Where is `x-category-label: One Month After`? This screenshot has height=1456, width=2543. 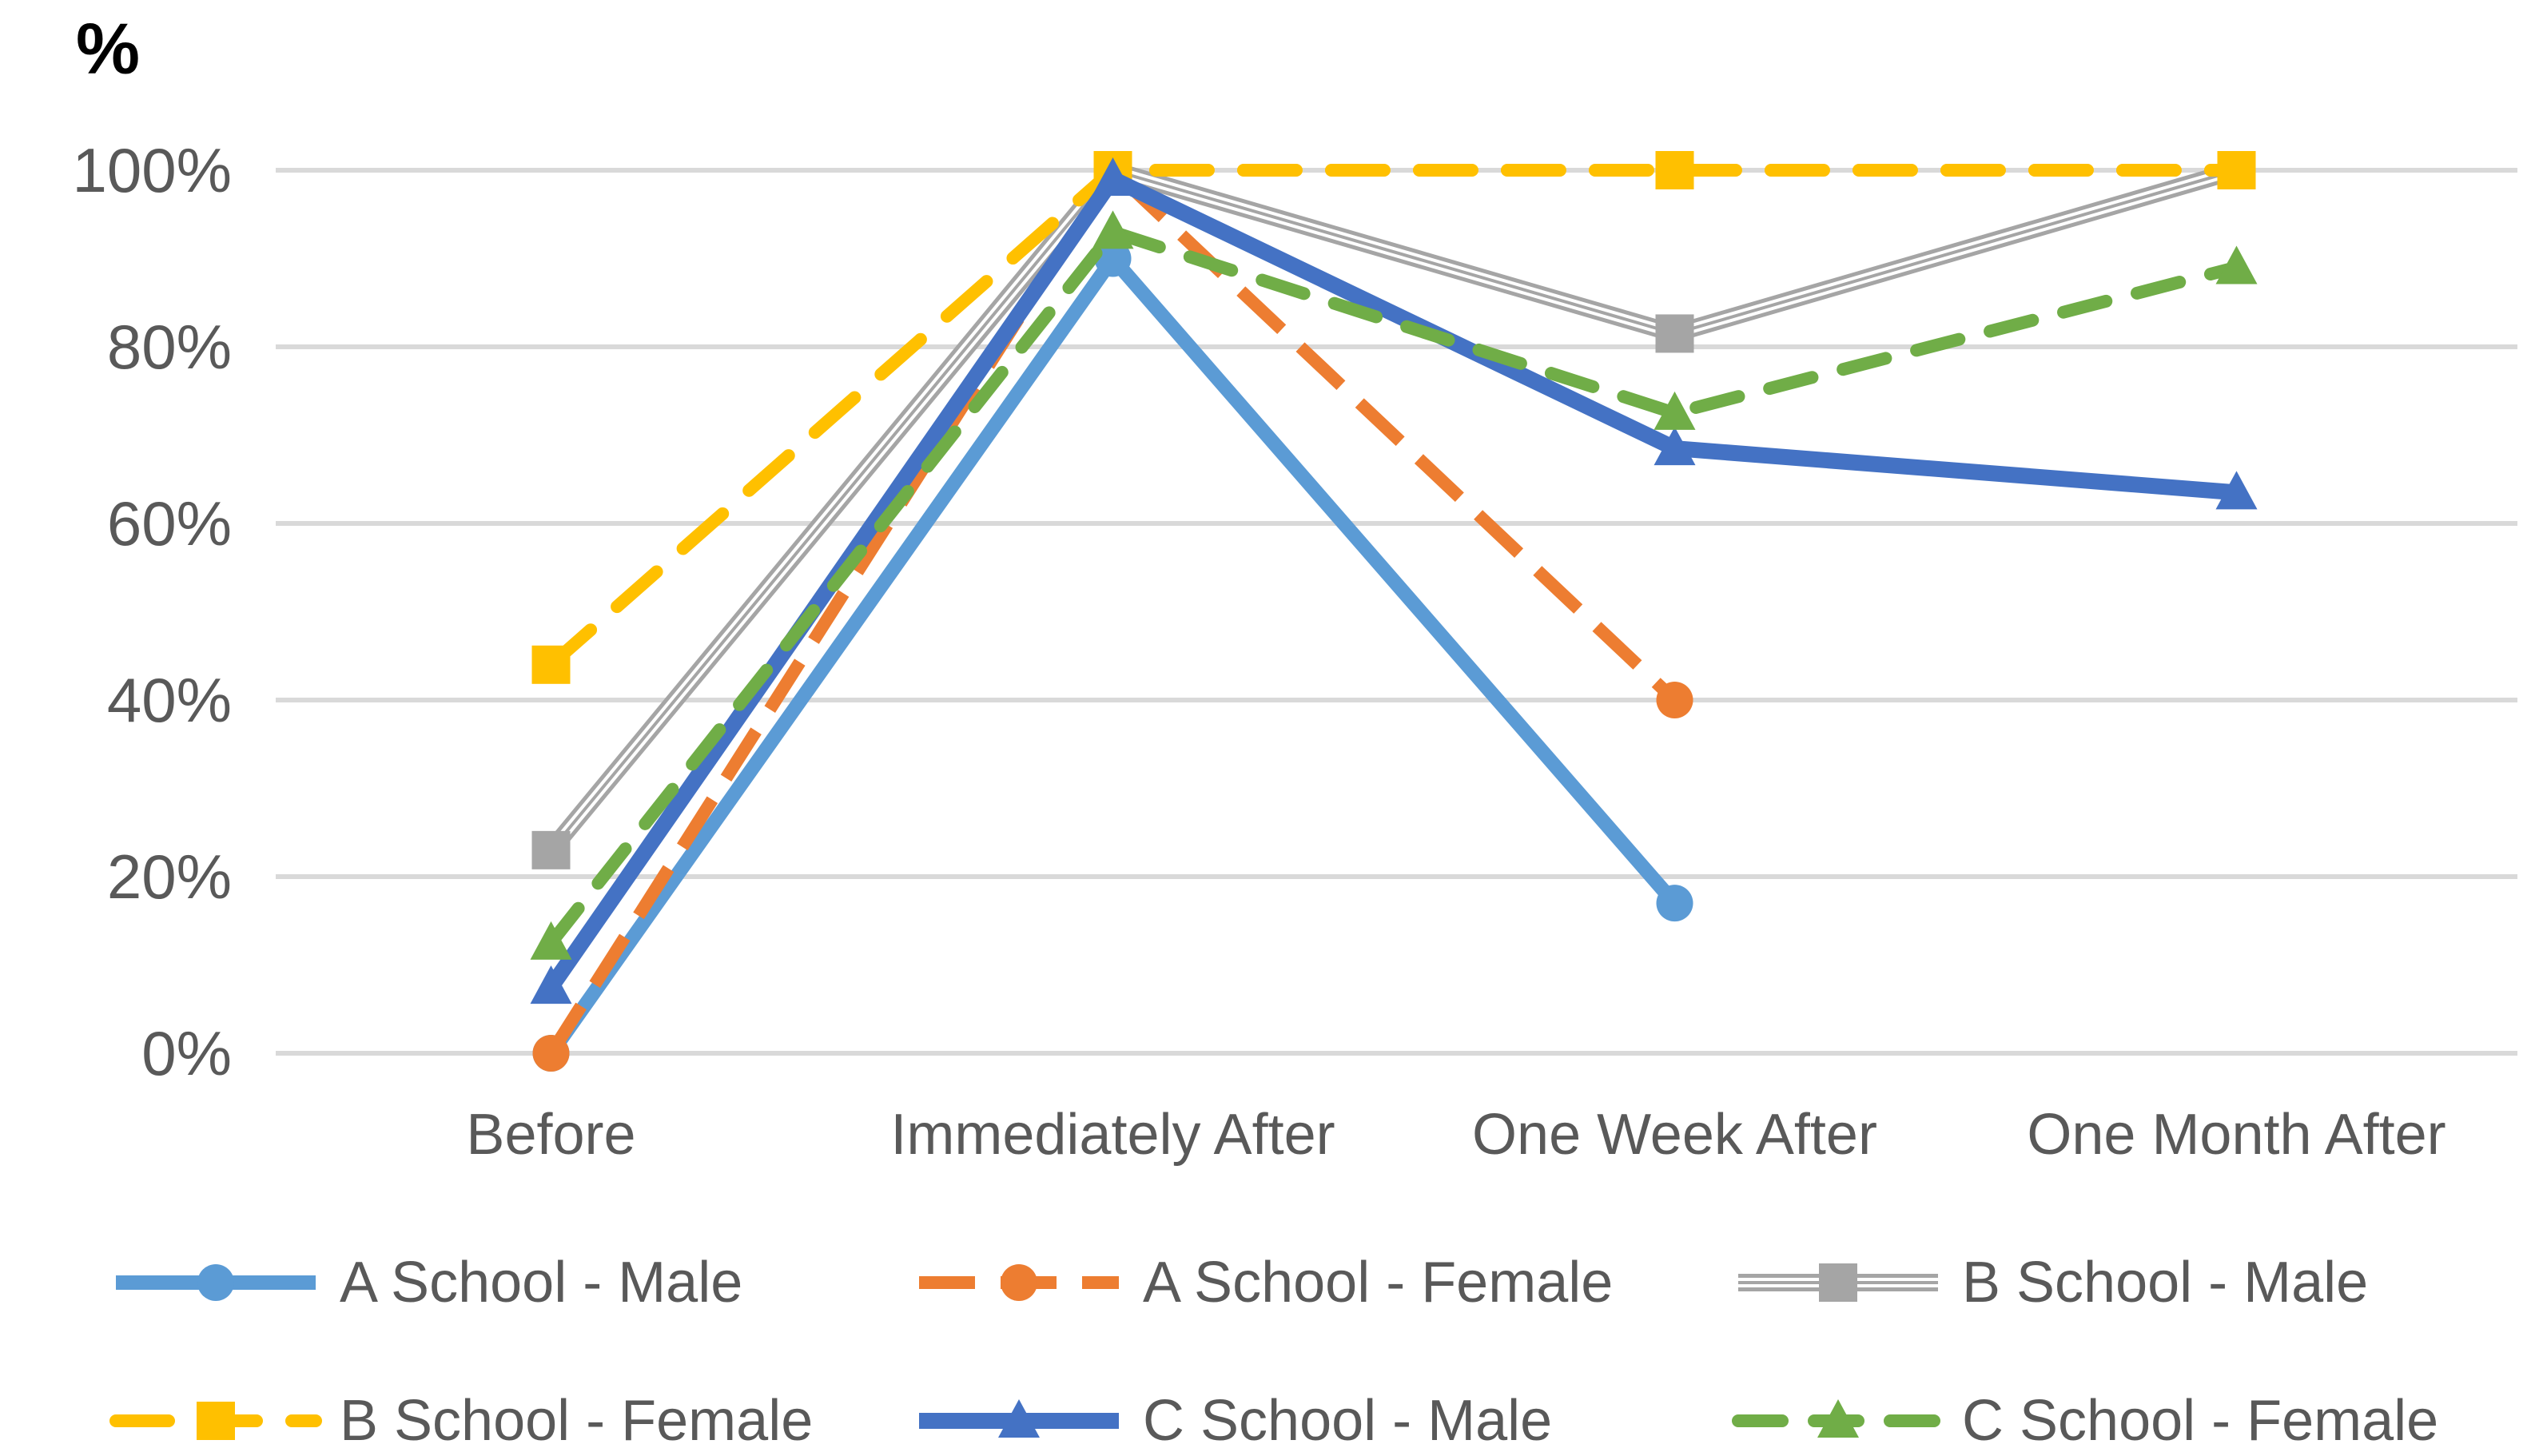
x-category-label: One Month After is located at coordinates (2236, 1135).